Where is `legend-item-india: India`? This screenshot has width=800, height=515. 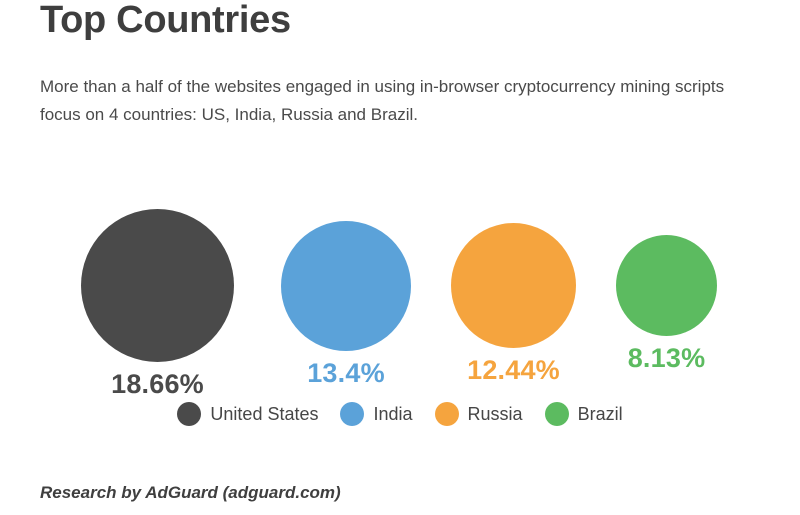 legend-item-india: India is located at coordinates (376, 414).